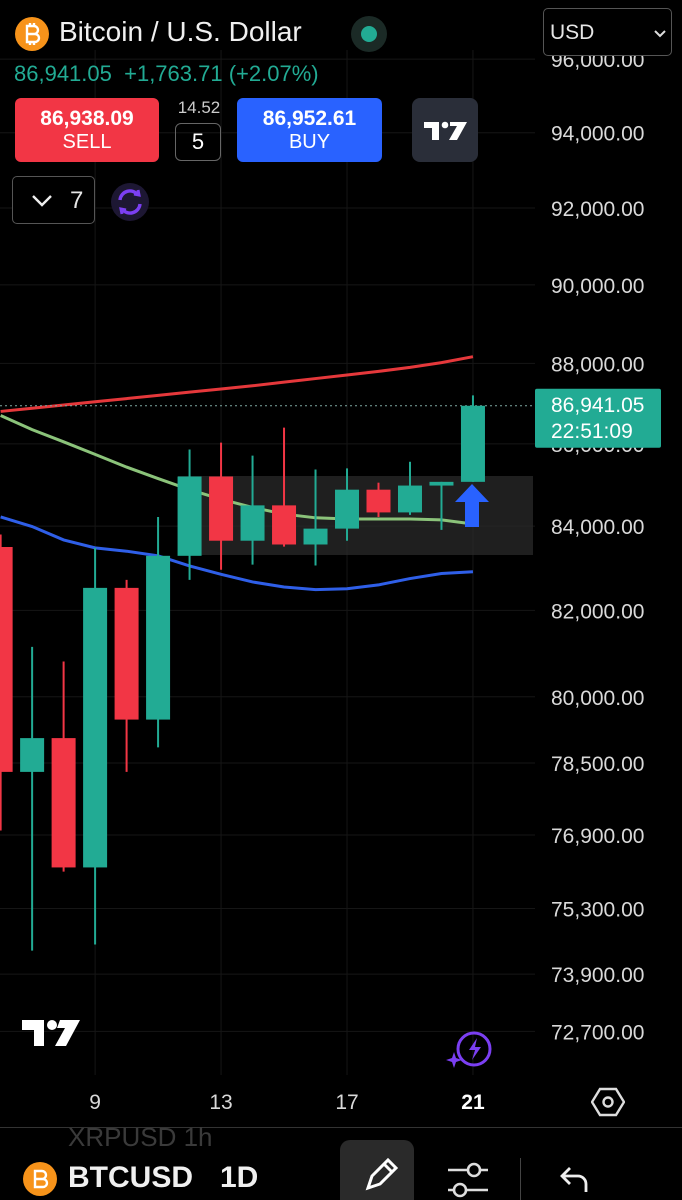 This screenshot has width=682, height=1200. What do you see at coordinates (53, 200) in the screenshot?
I see `indicators-toggle: 7` at bounding box center [53, 200].